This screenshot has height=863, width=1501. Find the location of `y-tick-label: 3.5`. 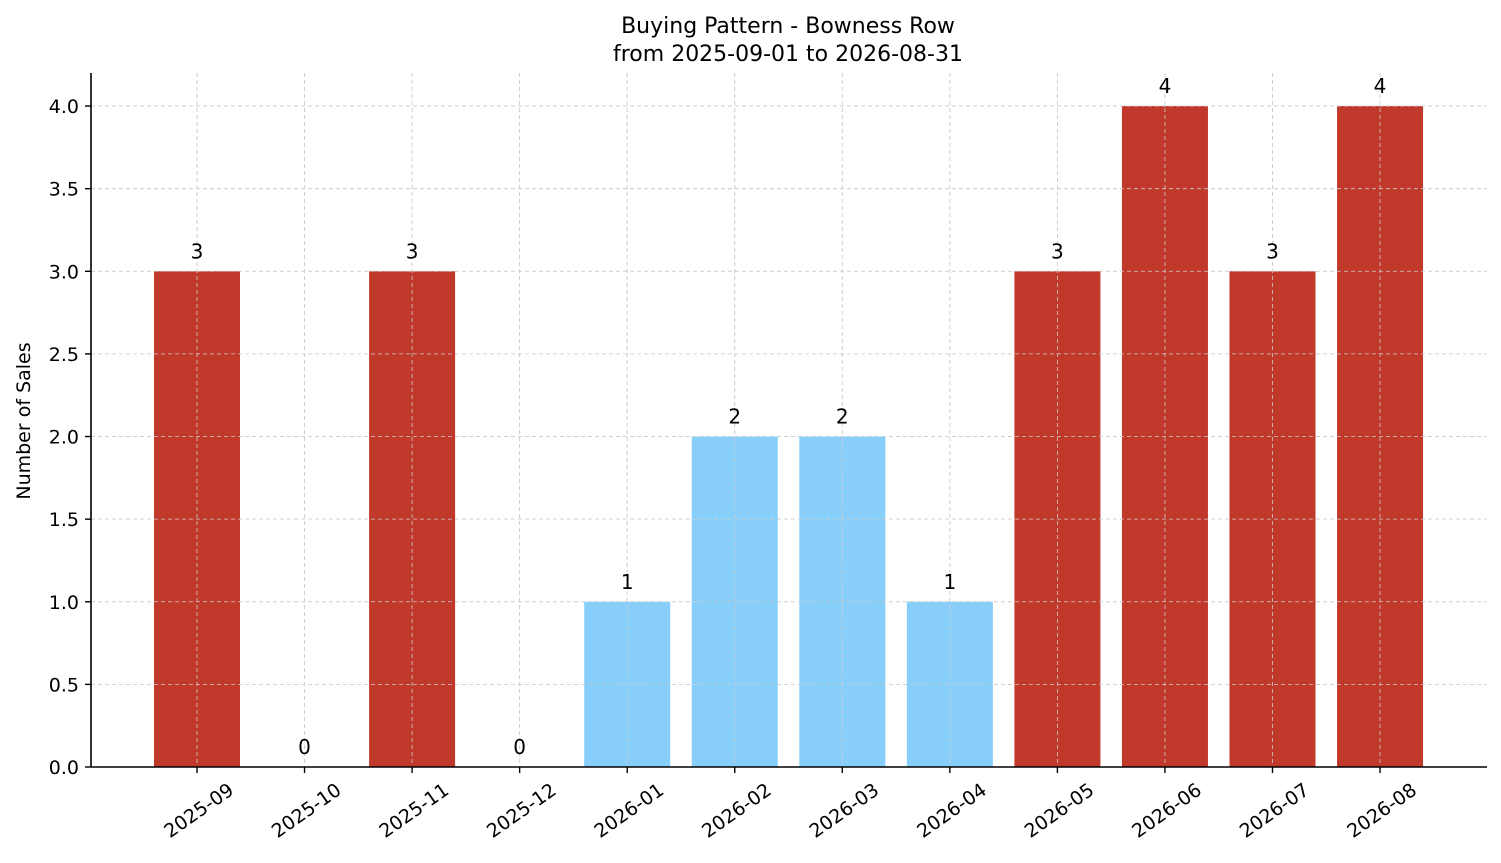

y-tick-label: 3.5 is located at coordinates (64, 190).